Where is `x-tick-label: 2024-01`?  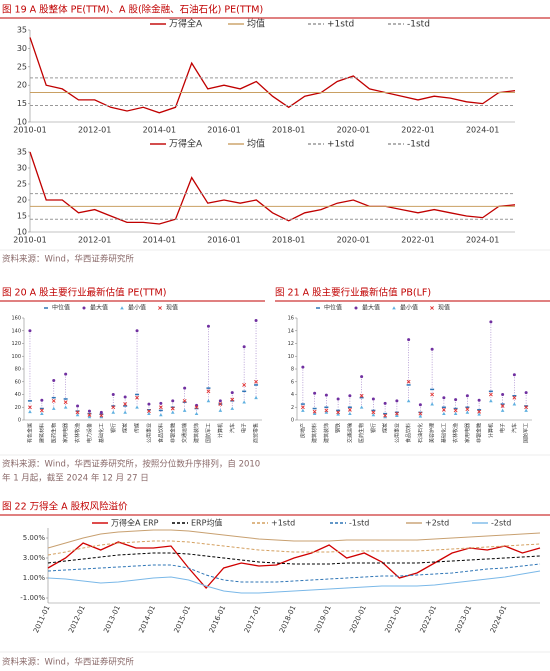
x-tick-label: 2024-01 is located at coordinates (482, 240).